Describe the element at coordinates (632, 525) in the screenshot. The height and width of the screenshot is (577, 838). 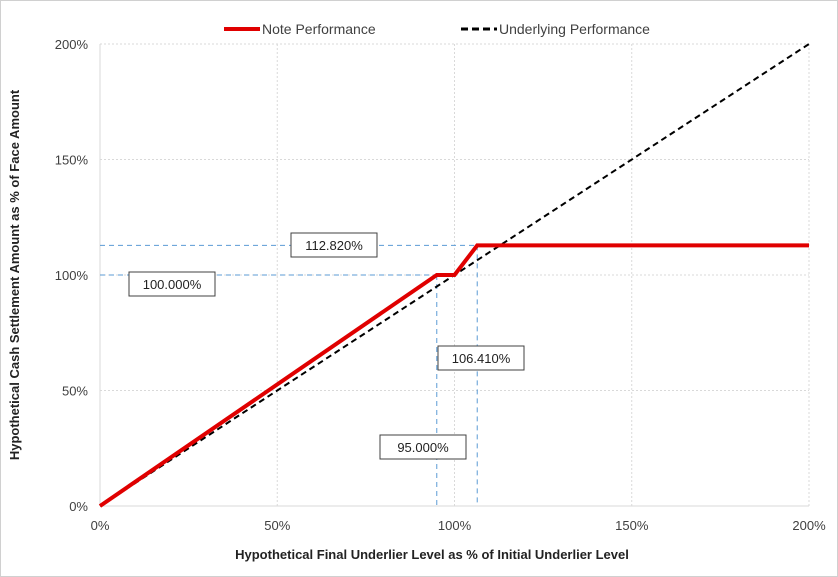
I see `x-tick-label: 150%` at that location.